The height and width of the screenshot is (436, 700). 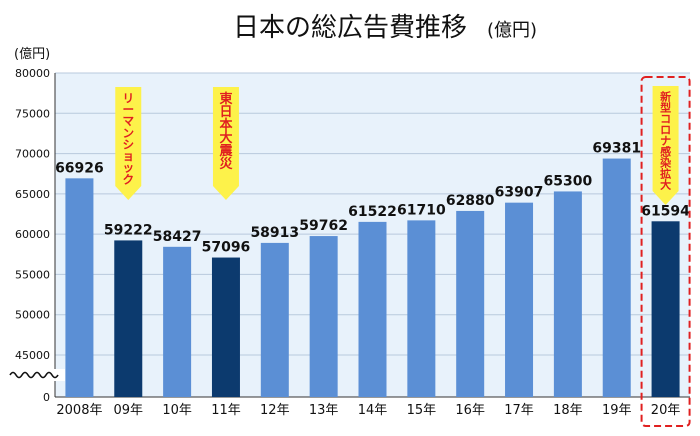 I want to click on x-tick-label: 12年, so click(x=275, y=410).